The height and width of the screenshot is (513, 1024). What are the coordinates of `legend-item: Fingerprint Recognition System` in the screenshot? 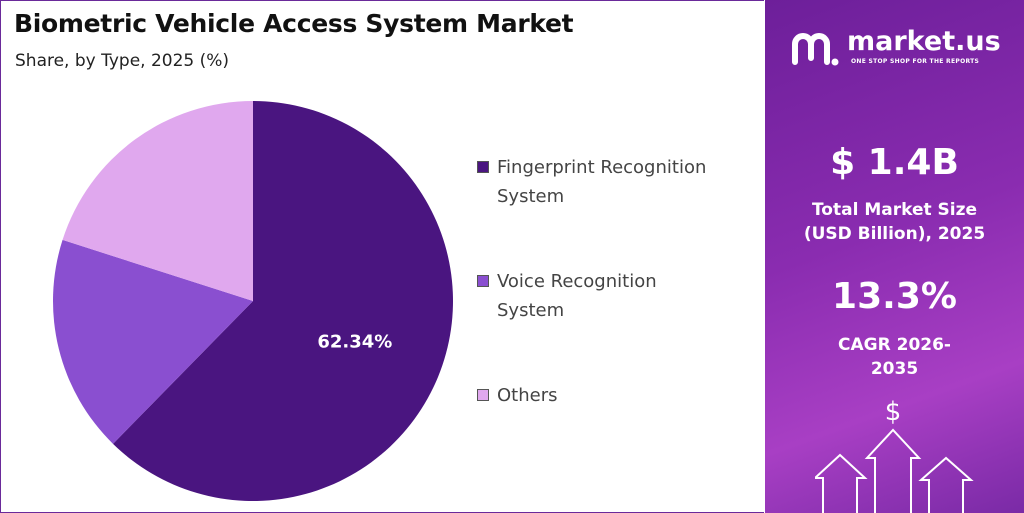 It's located at (607, 182).